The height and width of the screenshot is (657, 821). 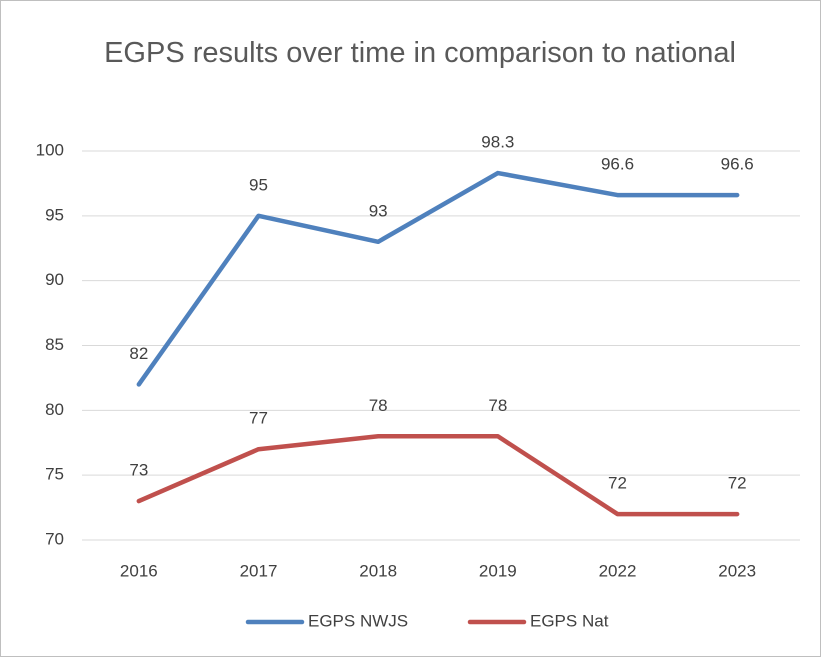 I want to click on y-tick-label: 85, so click(x=54, y=344).